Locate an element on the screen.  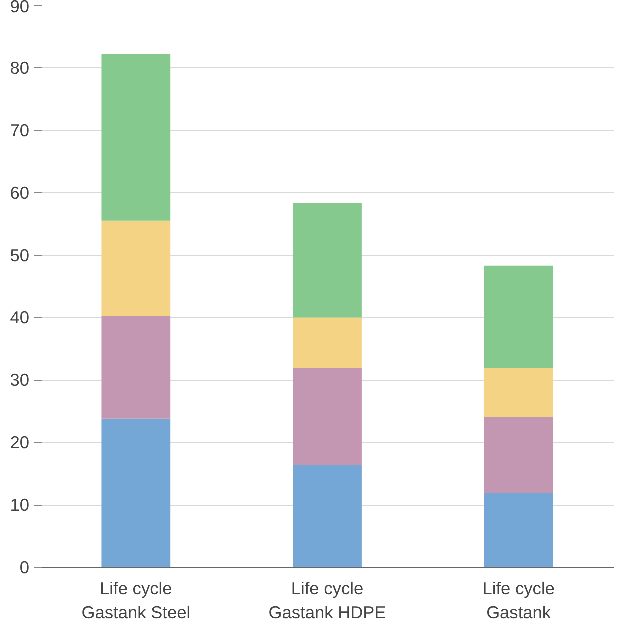
y-tick-label: 50 is located at coordinates (20, 255).